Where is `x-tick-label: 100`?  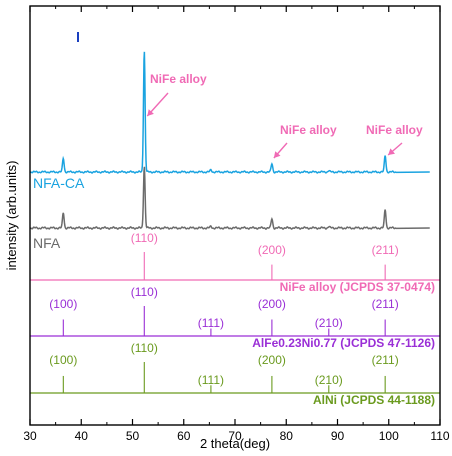
x-tick-label: 100 is located at coordinates (389, 436).